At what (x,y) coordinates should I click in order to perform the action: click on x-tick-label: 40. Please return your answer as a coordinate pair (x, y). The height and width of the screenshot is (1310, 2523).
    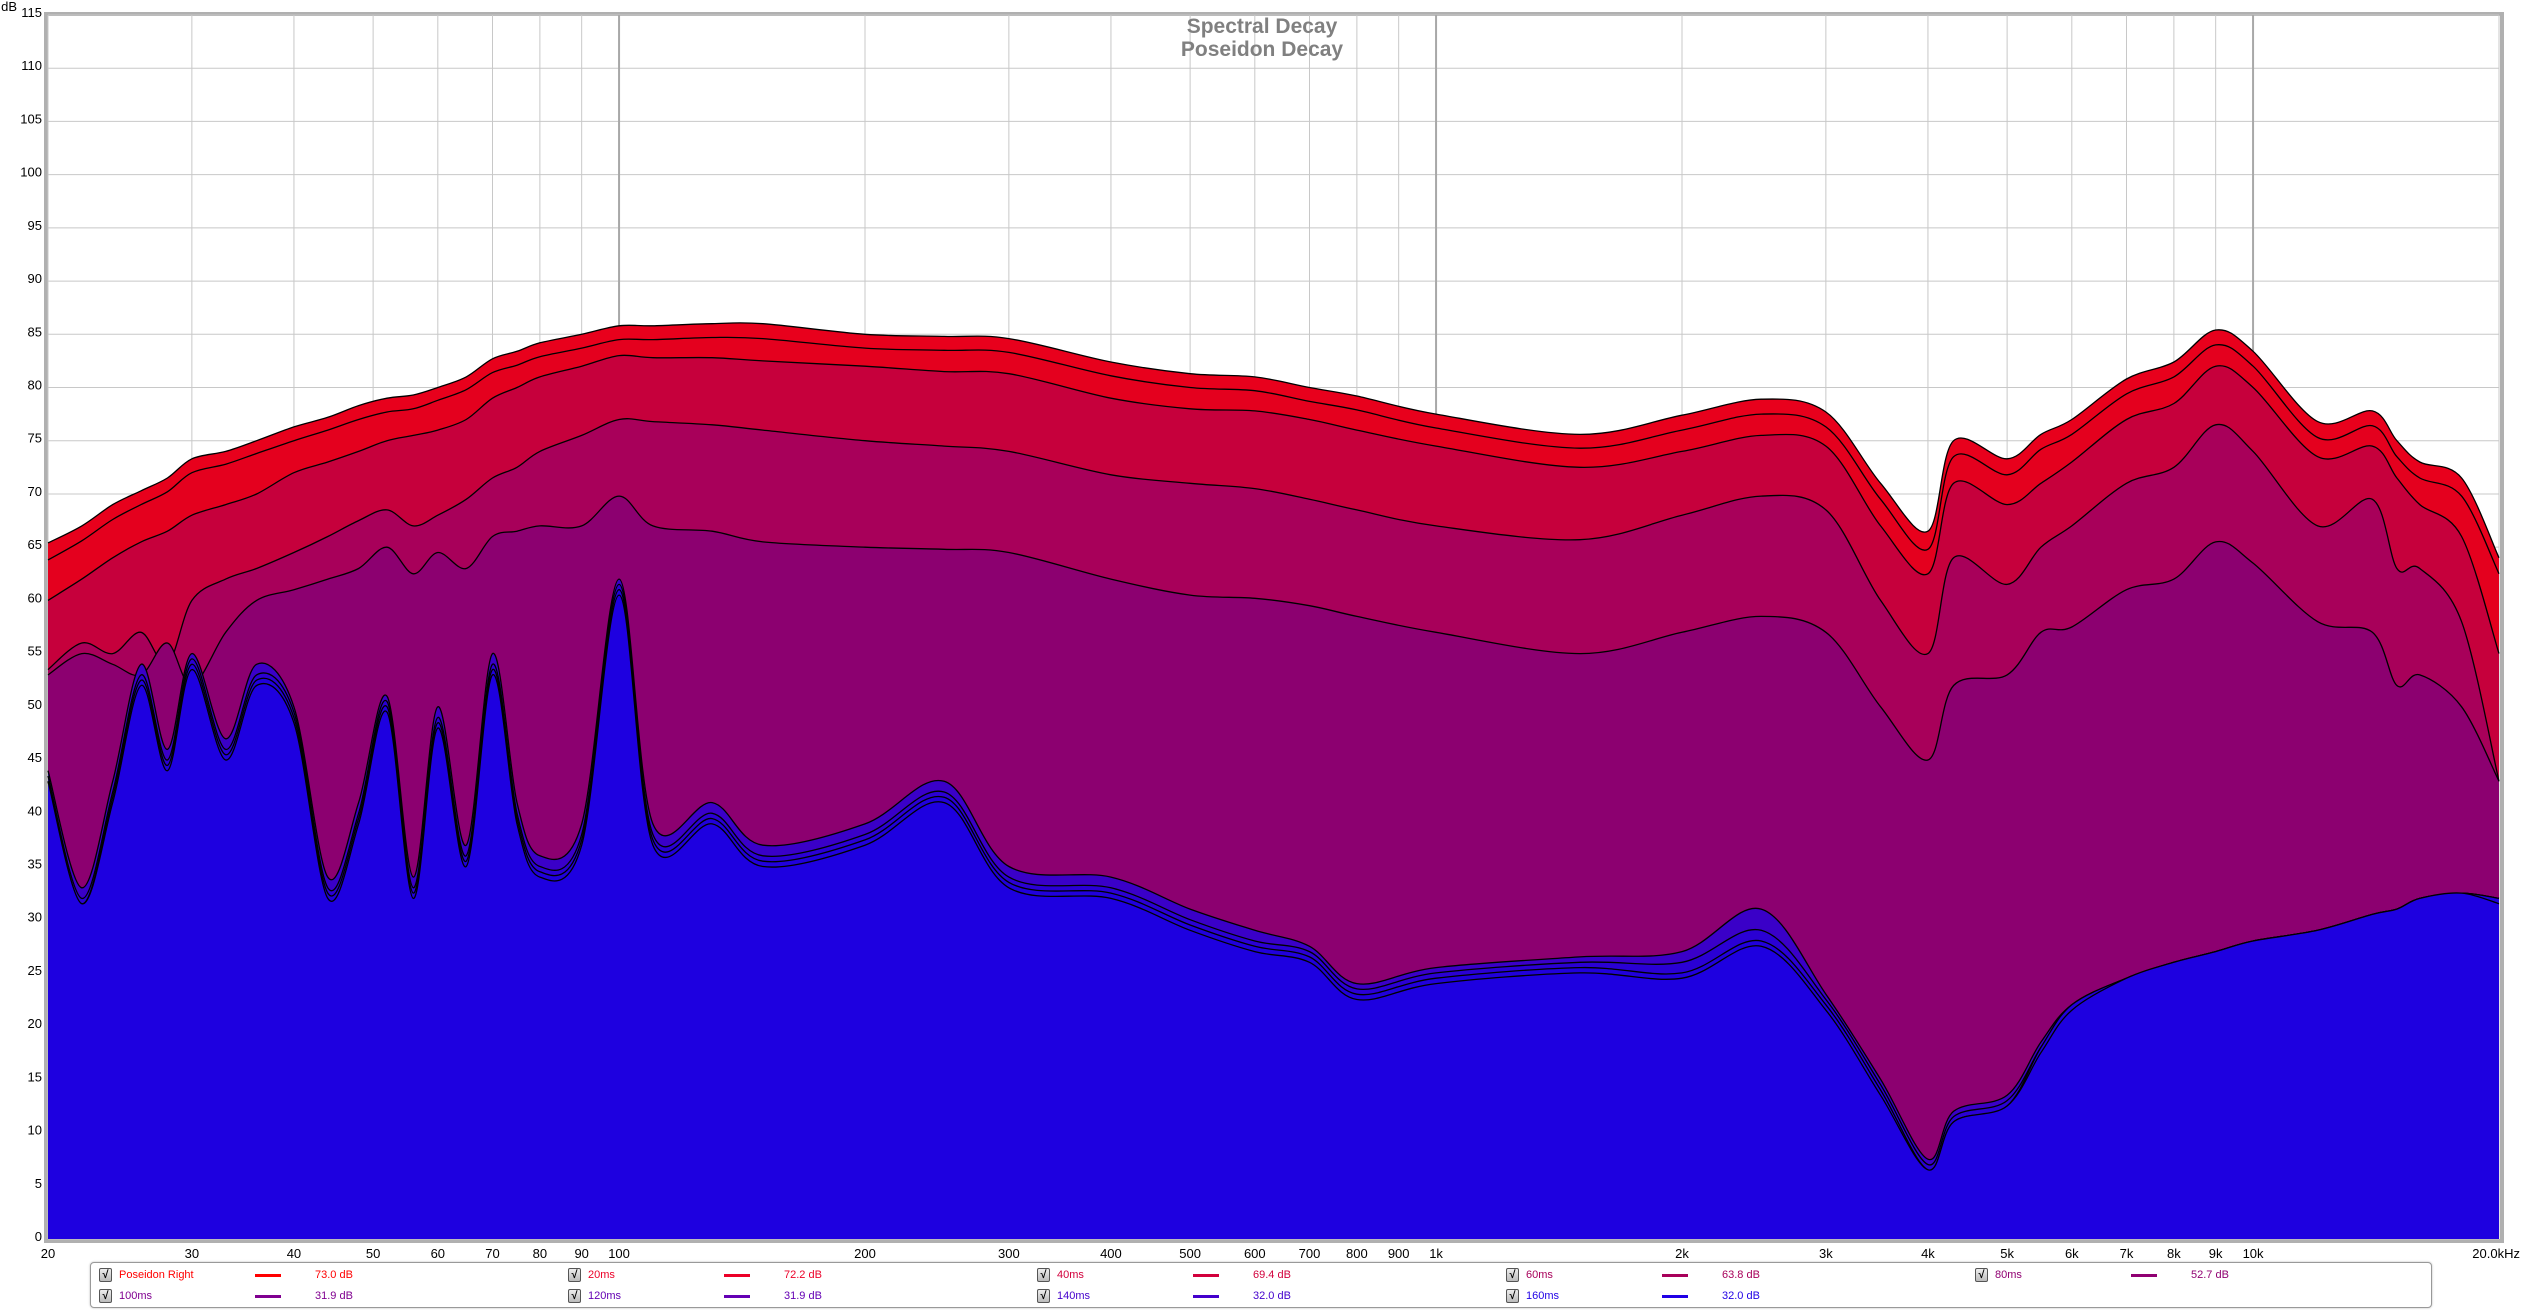
    Looking at the image, I should click on (294, 1253).